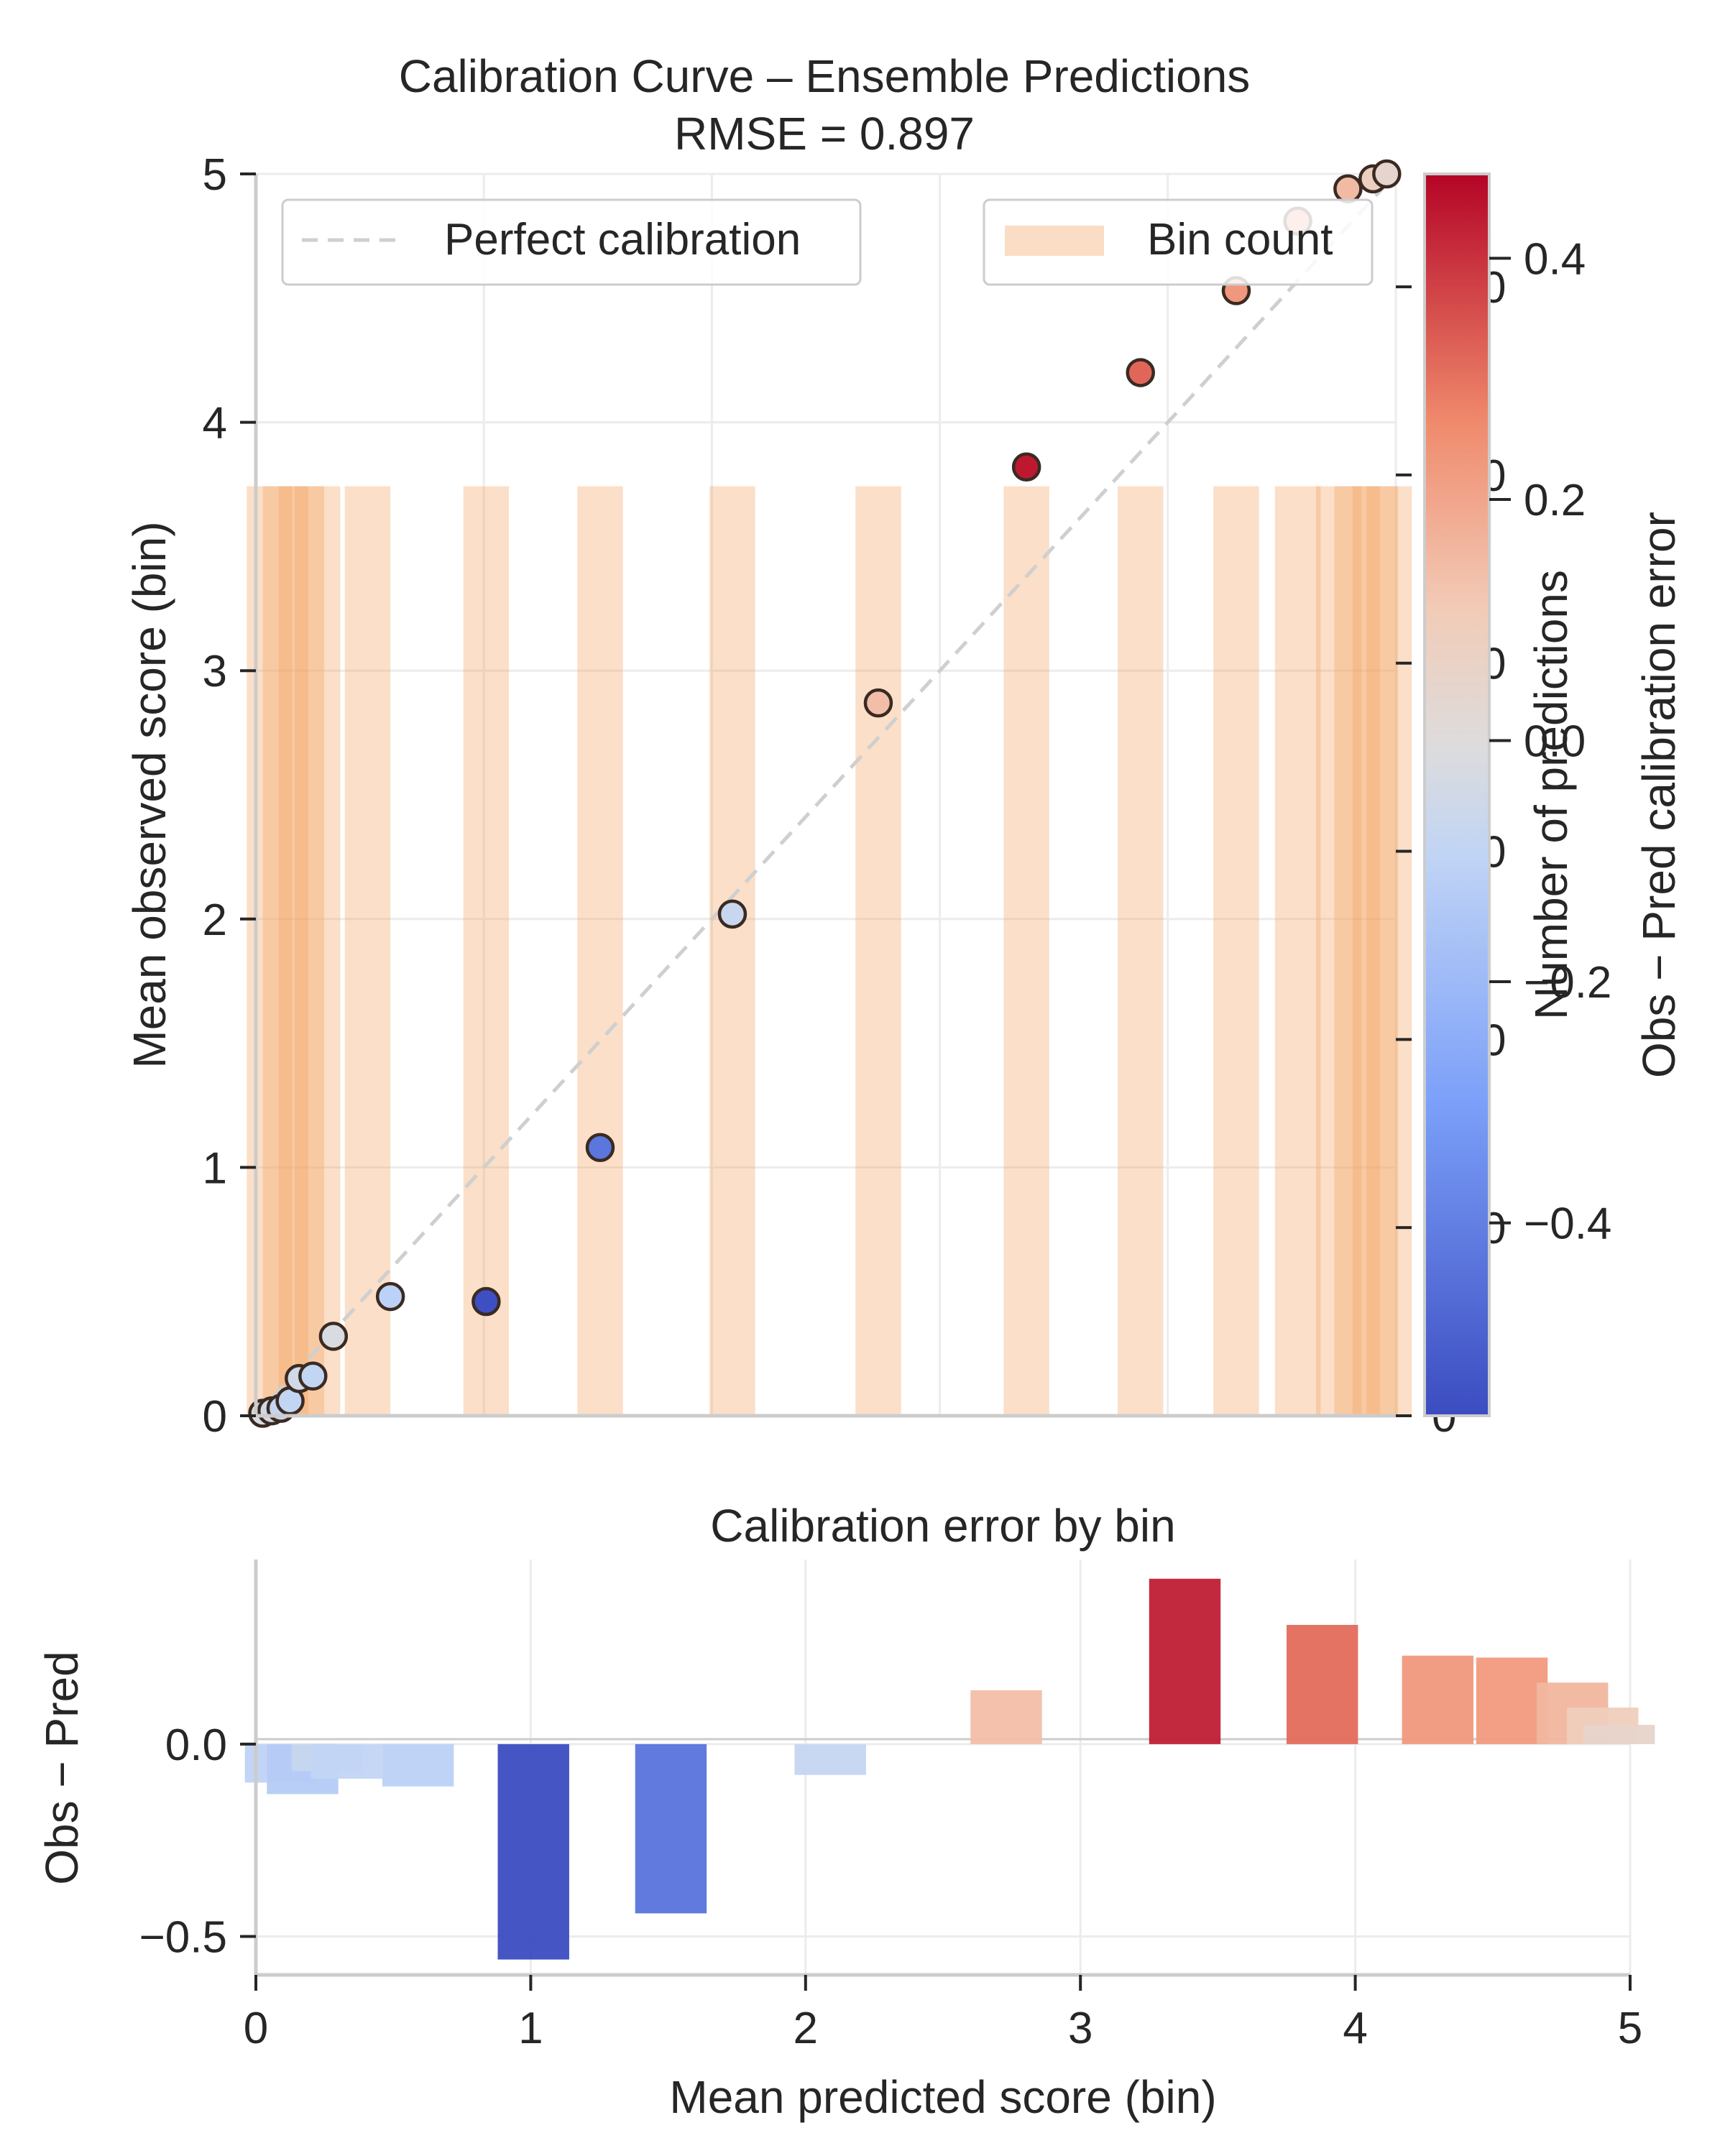  I want to click on legend-bin-swatch, so click(1054, 241).